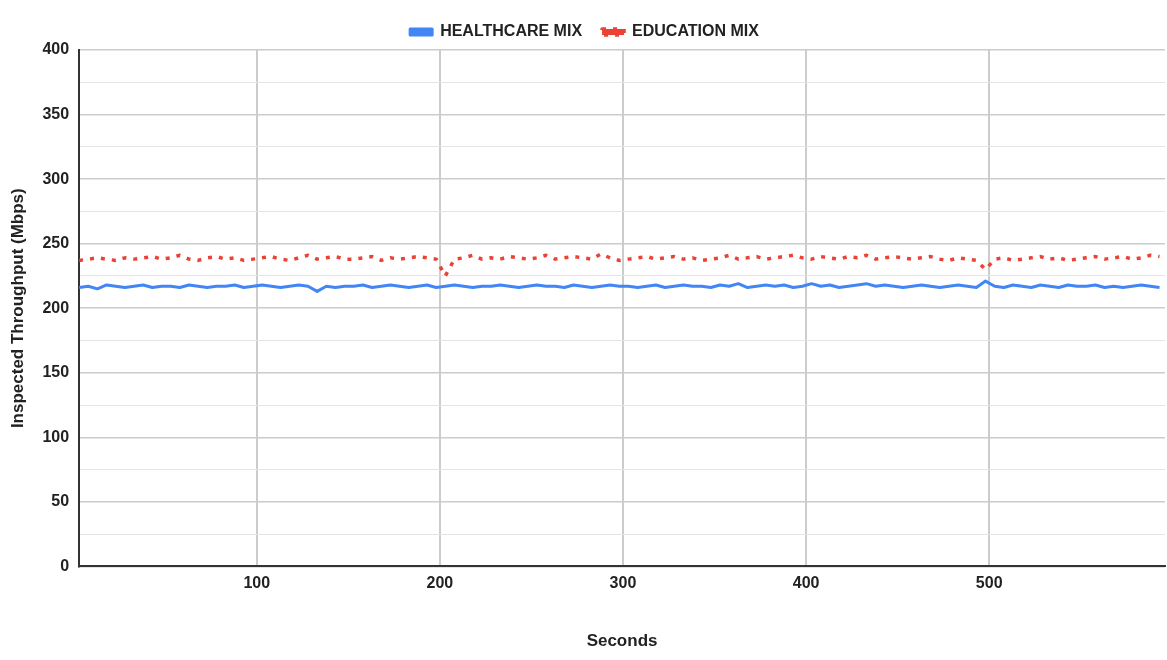  Describe the element at coordinates (623, 583) in the screenshot. I see `x-tick-label: 300` at that location.